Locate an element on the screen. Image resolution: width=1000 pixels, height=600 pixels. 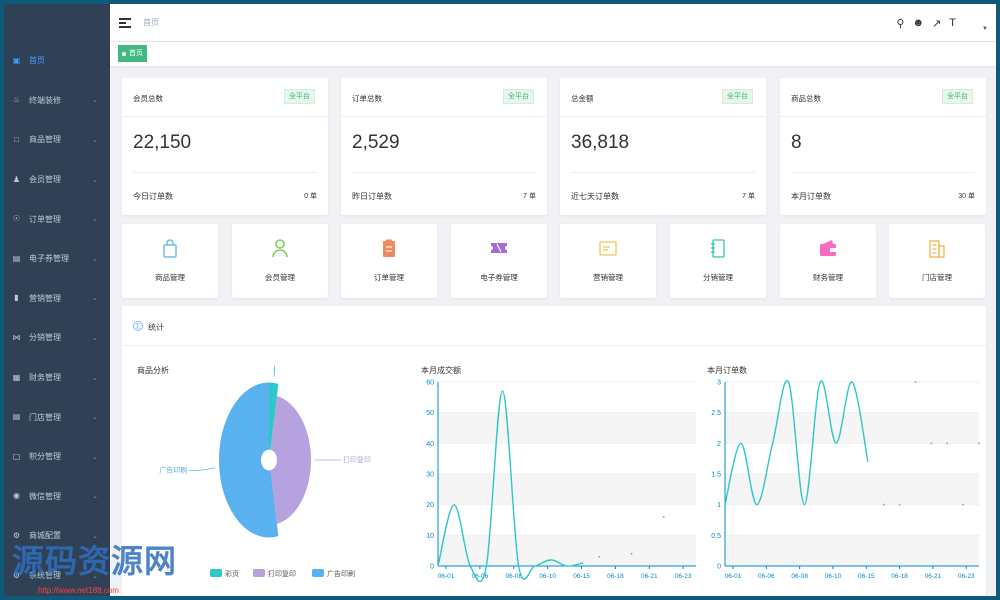
shortcut-tile: 订单管理 is located at coordinates (389, 261).